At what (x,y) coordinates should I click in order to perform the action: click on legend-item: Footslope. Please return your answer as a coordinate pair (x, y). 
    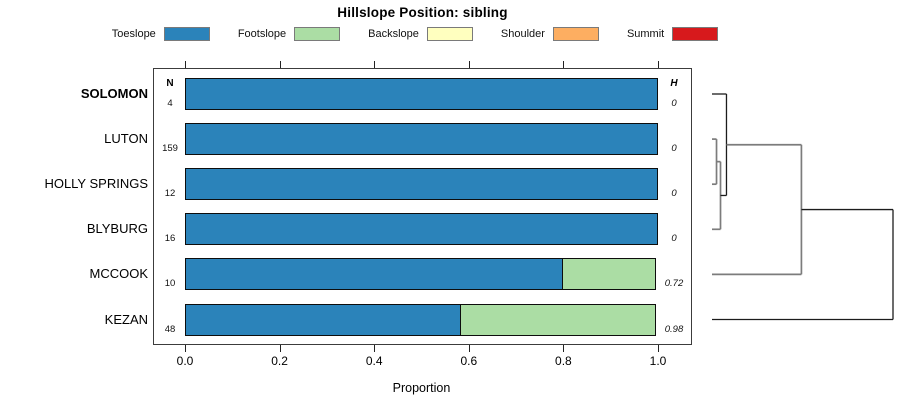
    Looking at the image, I should click on (289, 34).